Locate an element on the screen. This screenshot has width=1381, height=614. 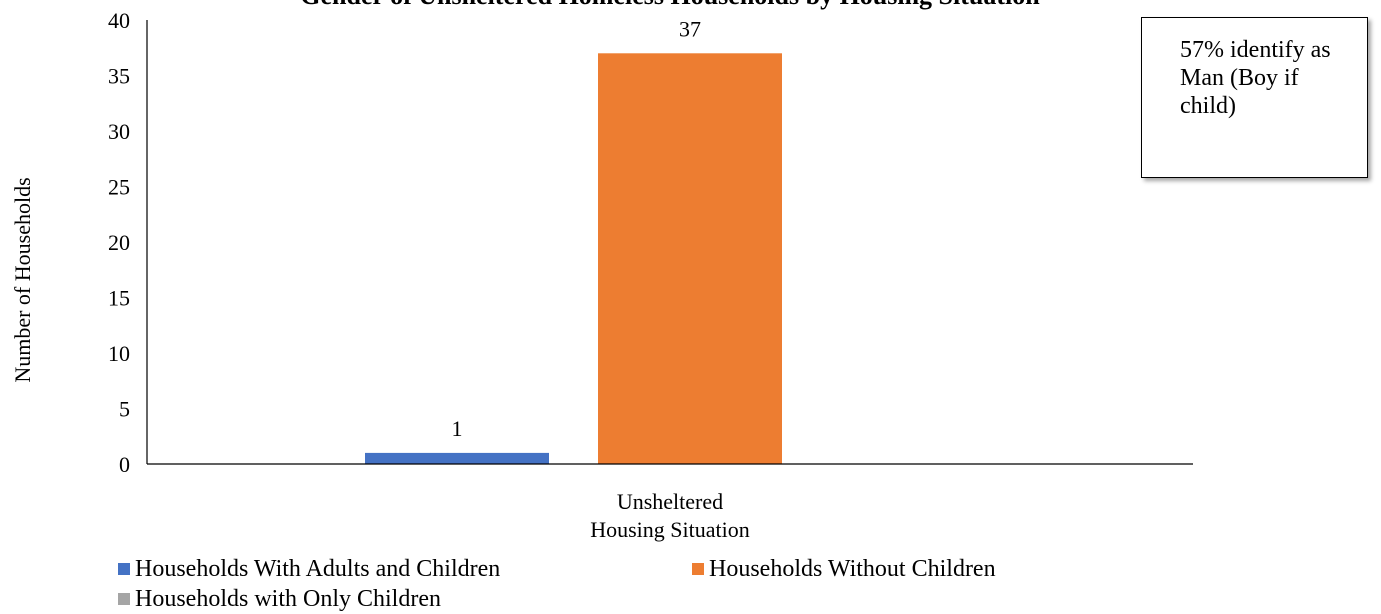
y-tick-label: 5 is located at coordinates (124, 409).